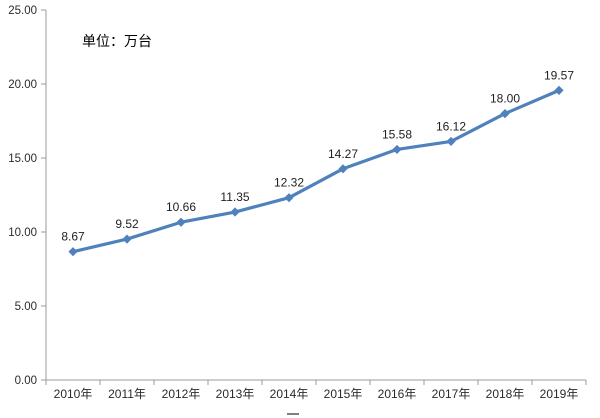  What do you see at coordinates (22, 233) in the screenshot?
I see `y-axis-tick-label: 10.00` at bounding box center [22, 233].